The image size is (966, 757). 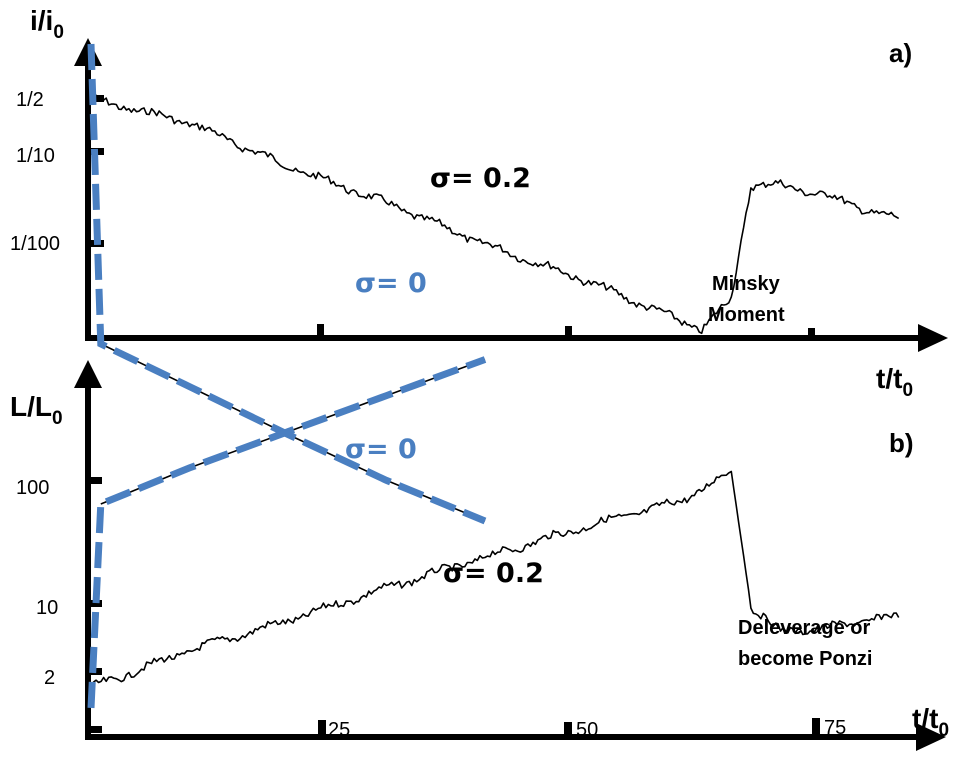 I want to click on panel-b-ytick-label-2: 10, so click(x=47, y=608).